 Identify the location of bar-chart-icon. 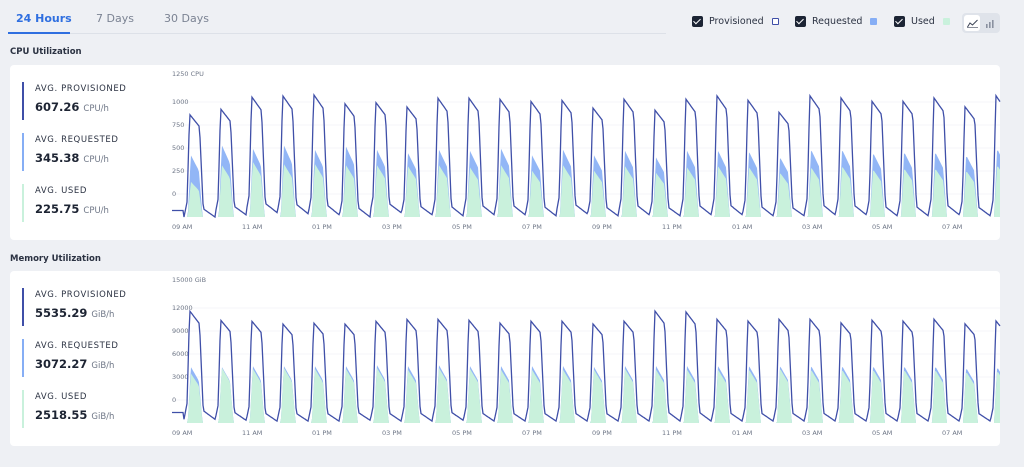
(990, 23).